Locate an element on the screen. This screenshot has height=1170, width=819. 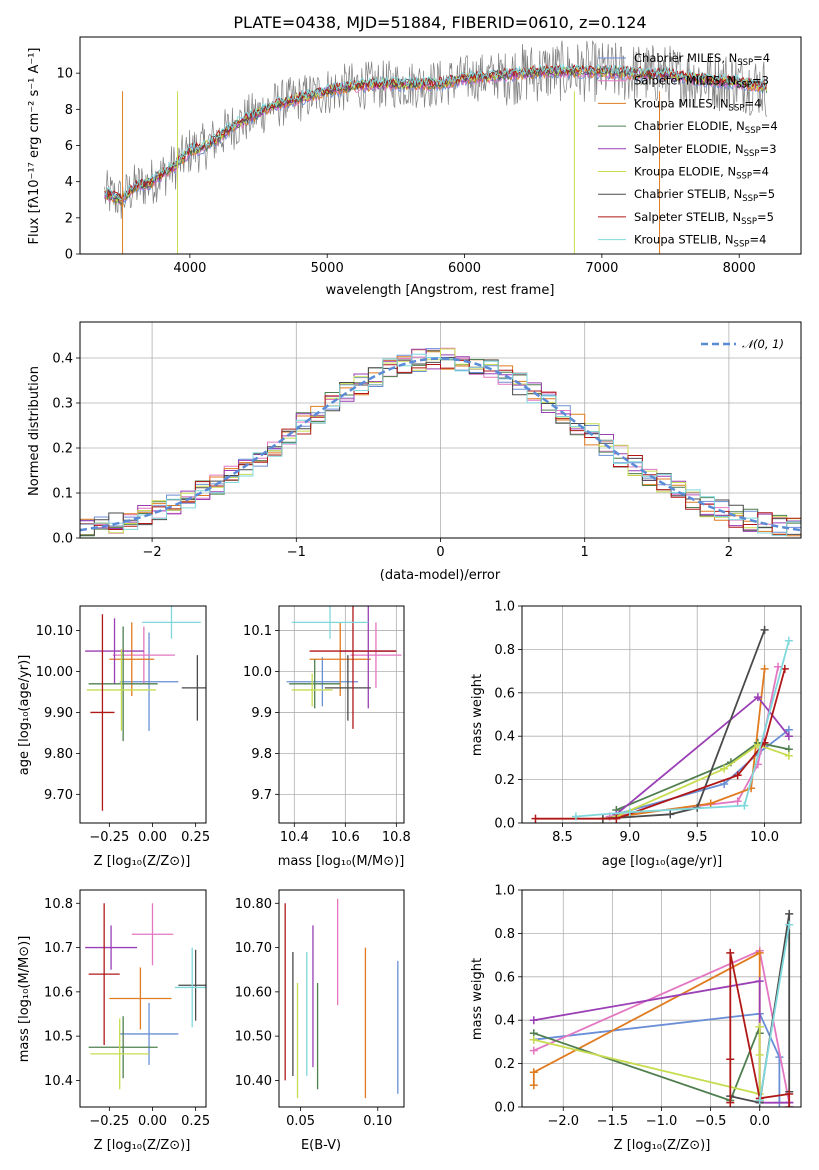
x-tick-label: 10.4 is located at coordinates (294, 837).